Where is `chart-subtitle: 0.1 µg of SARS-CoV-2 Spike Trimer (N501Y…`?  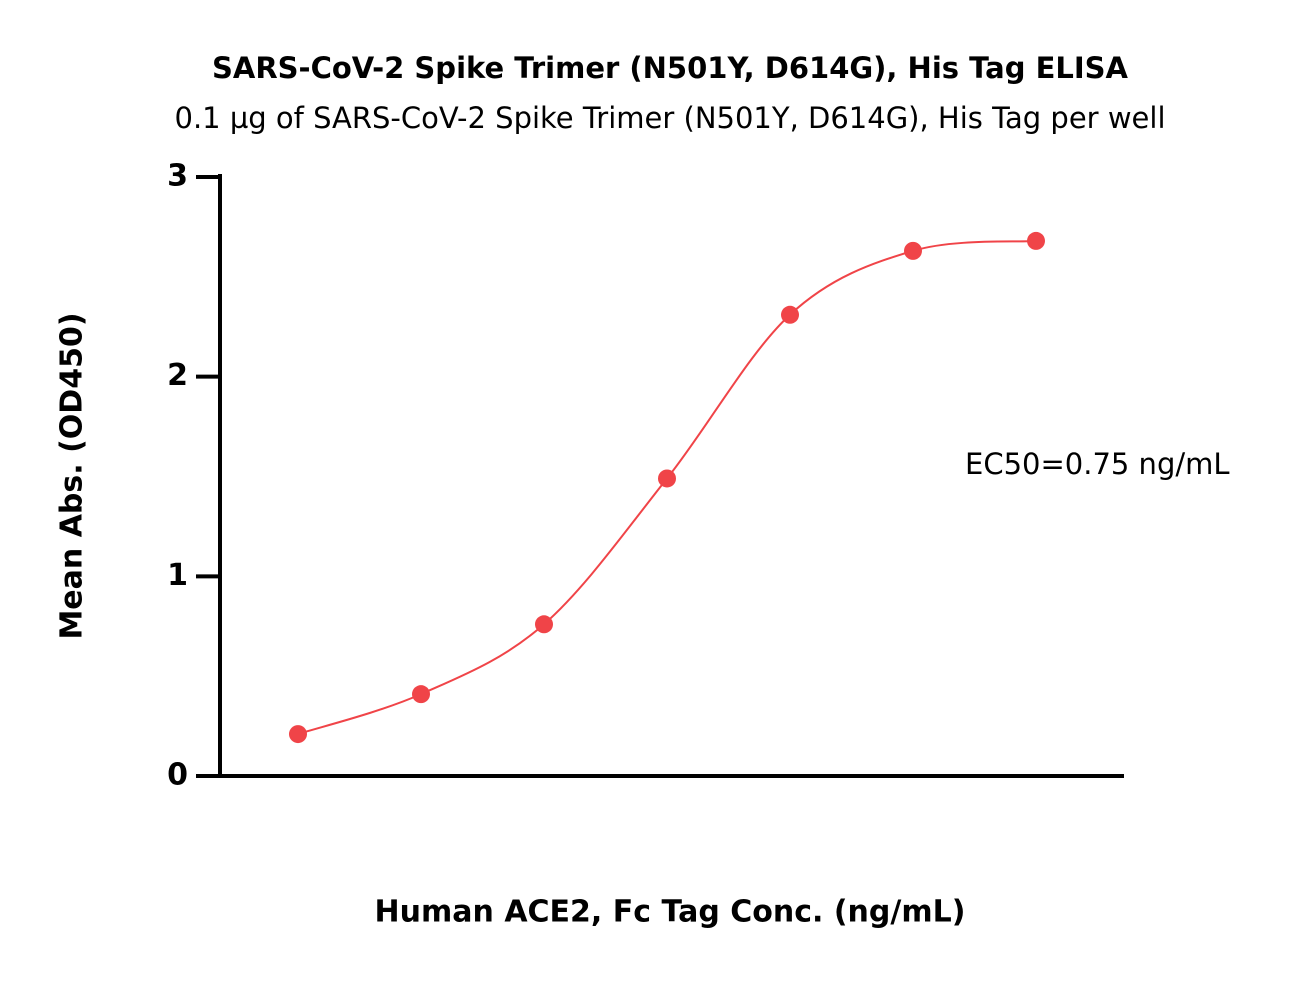 chart-subtitle: 0.1 µg of SARS-CoV-2 Spike Trimer (N501Y… is located at coordinates (670, 118).